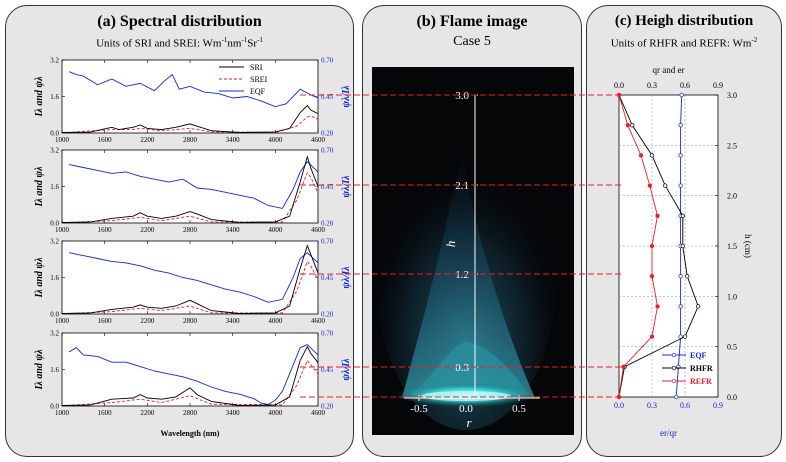 This screenshot has width=786, height=462. I want to click on top-tick-label: 0.9, so click(718, 85).